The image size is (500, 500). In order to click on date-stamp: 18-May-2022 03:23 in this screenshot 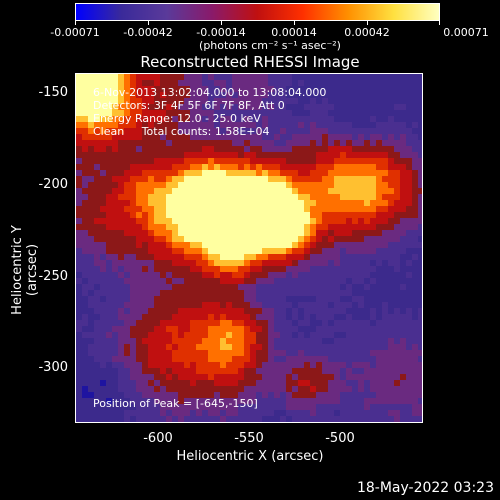, I will do `click(425, 488)`.